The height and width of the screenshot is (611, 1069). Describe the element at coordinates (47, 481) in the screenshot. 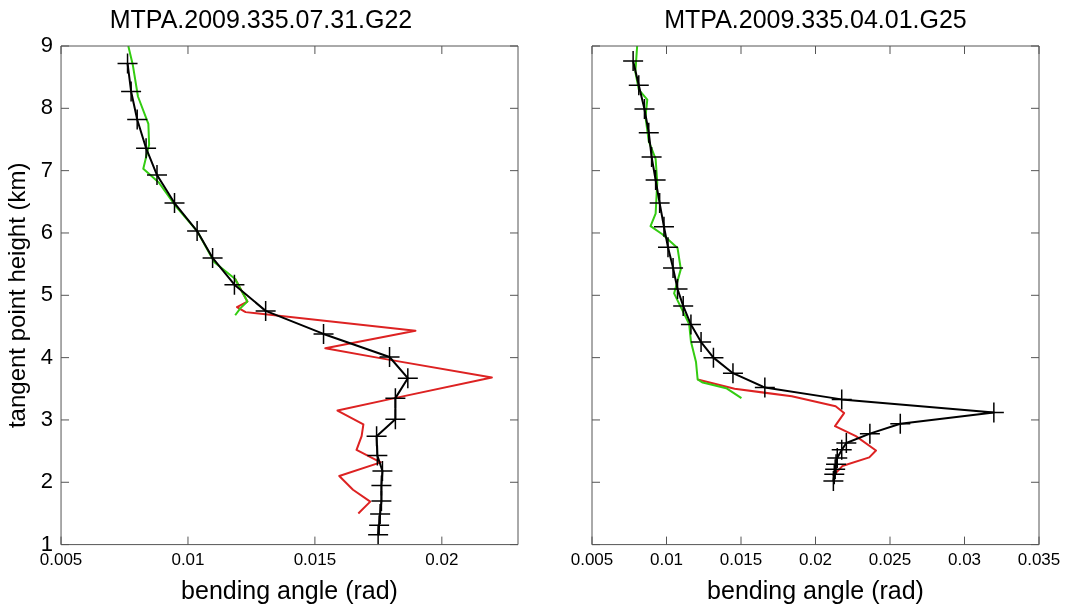

I see `y-tick-label: 2` at that location.